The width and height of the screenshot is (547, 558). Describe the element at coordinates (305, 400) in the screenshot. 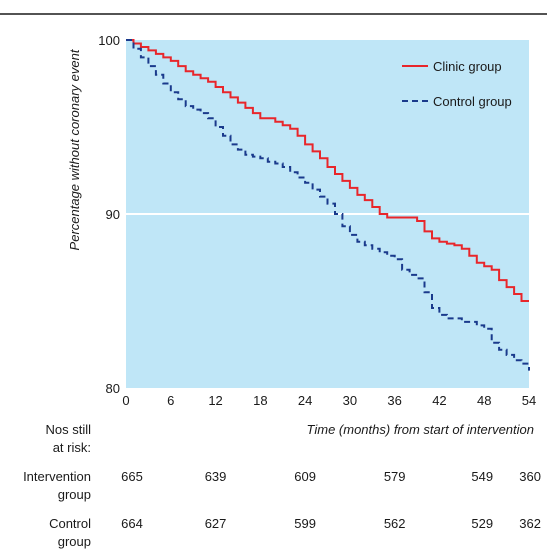

I see `x-tick-label: 24` at that location.